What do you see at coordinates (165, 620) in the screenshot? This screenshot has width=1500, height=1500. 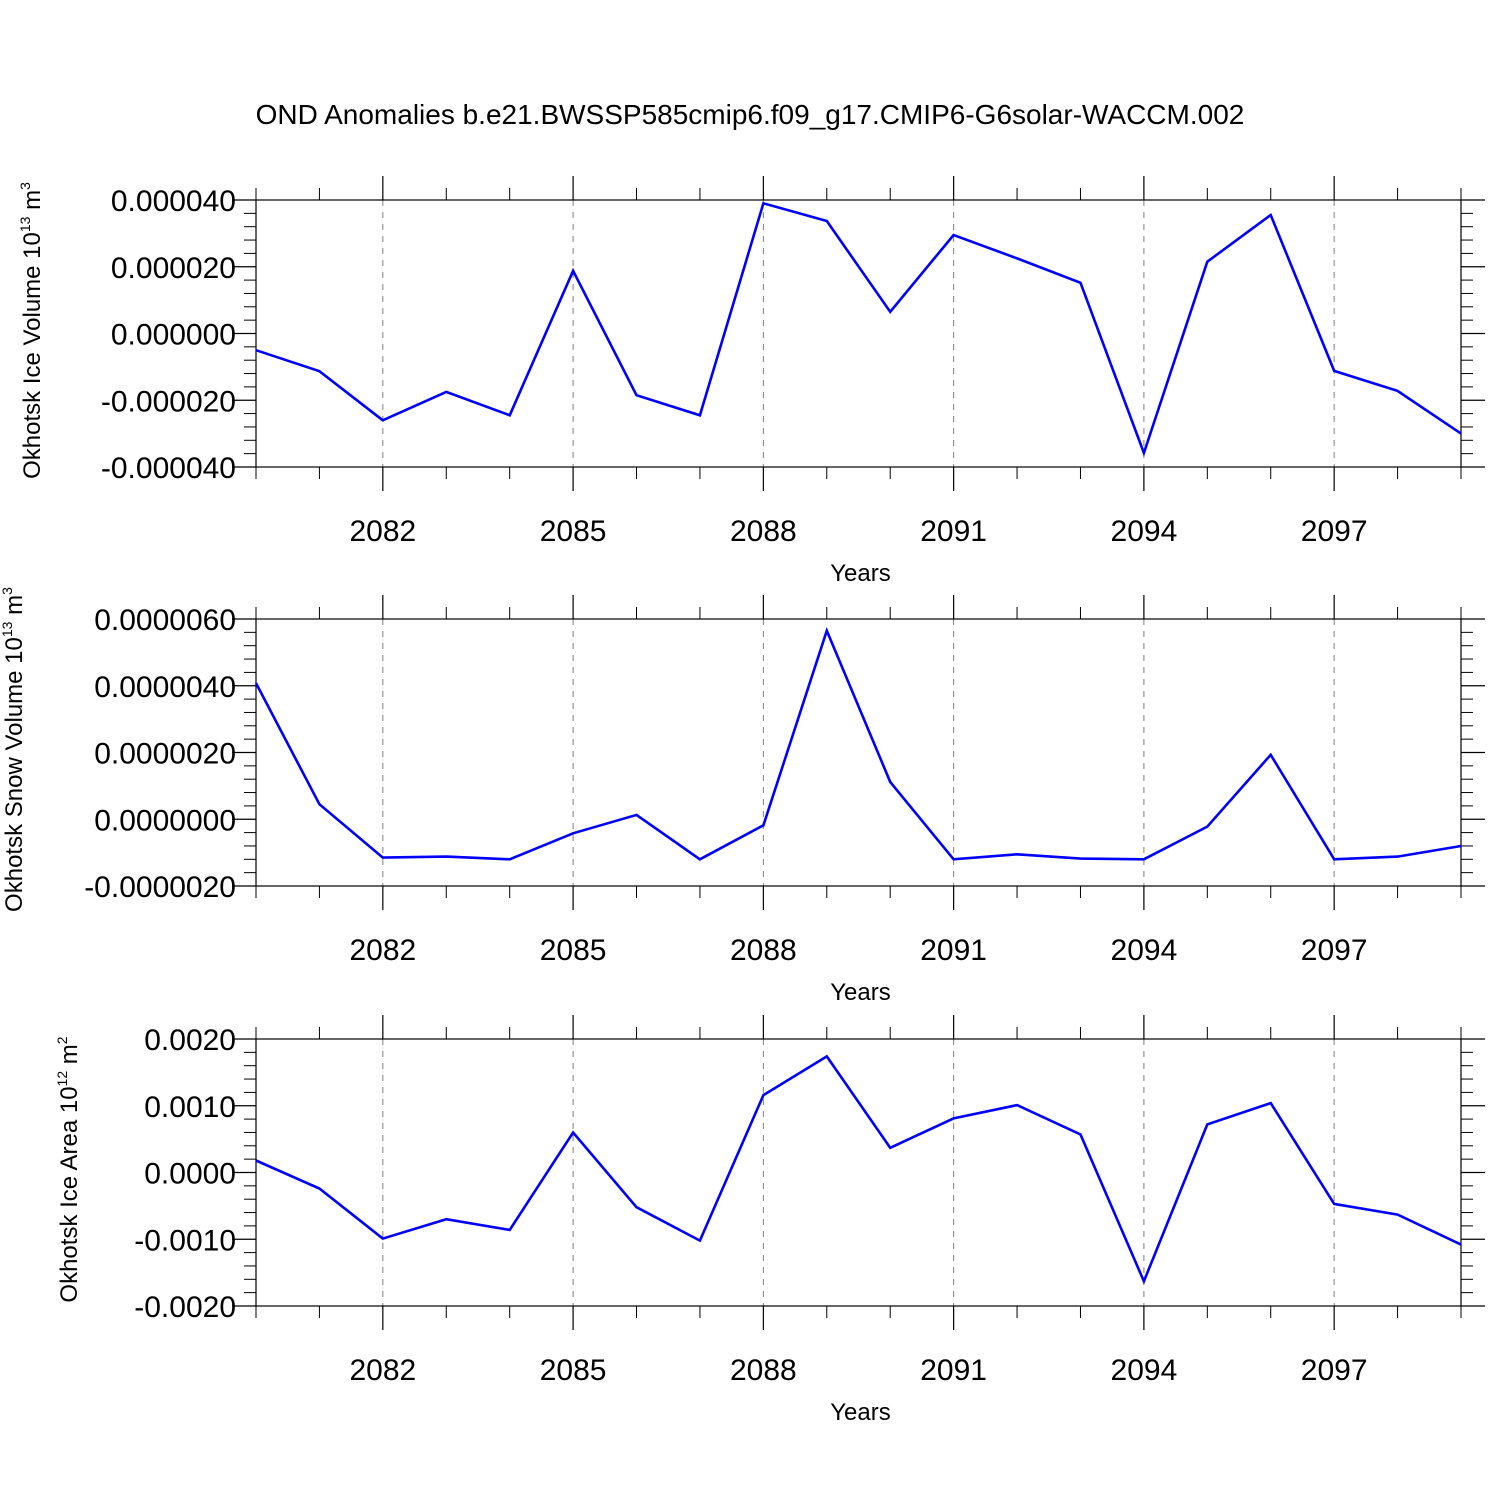 I see `y-tick-label: 0.0000060` at bounding box center [165, 620].